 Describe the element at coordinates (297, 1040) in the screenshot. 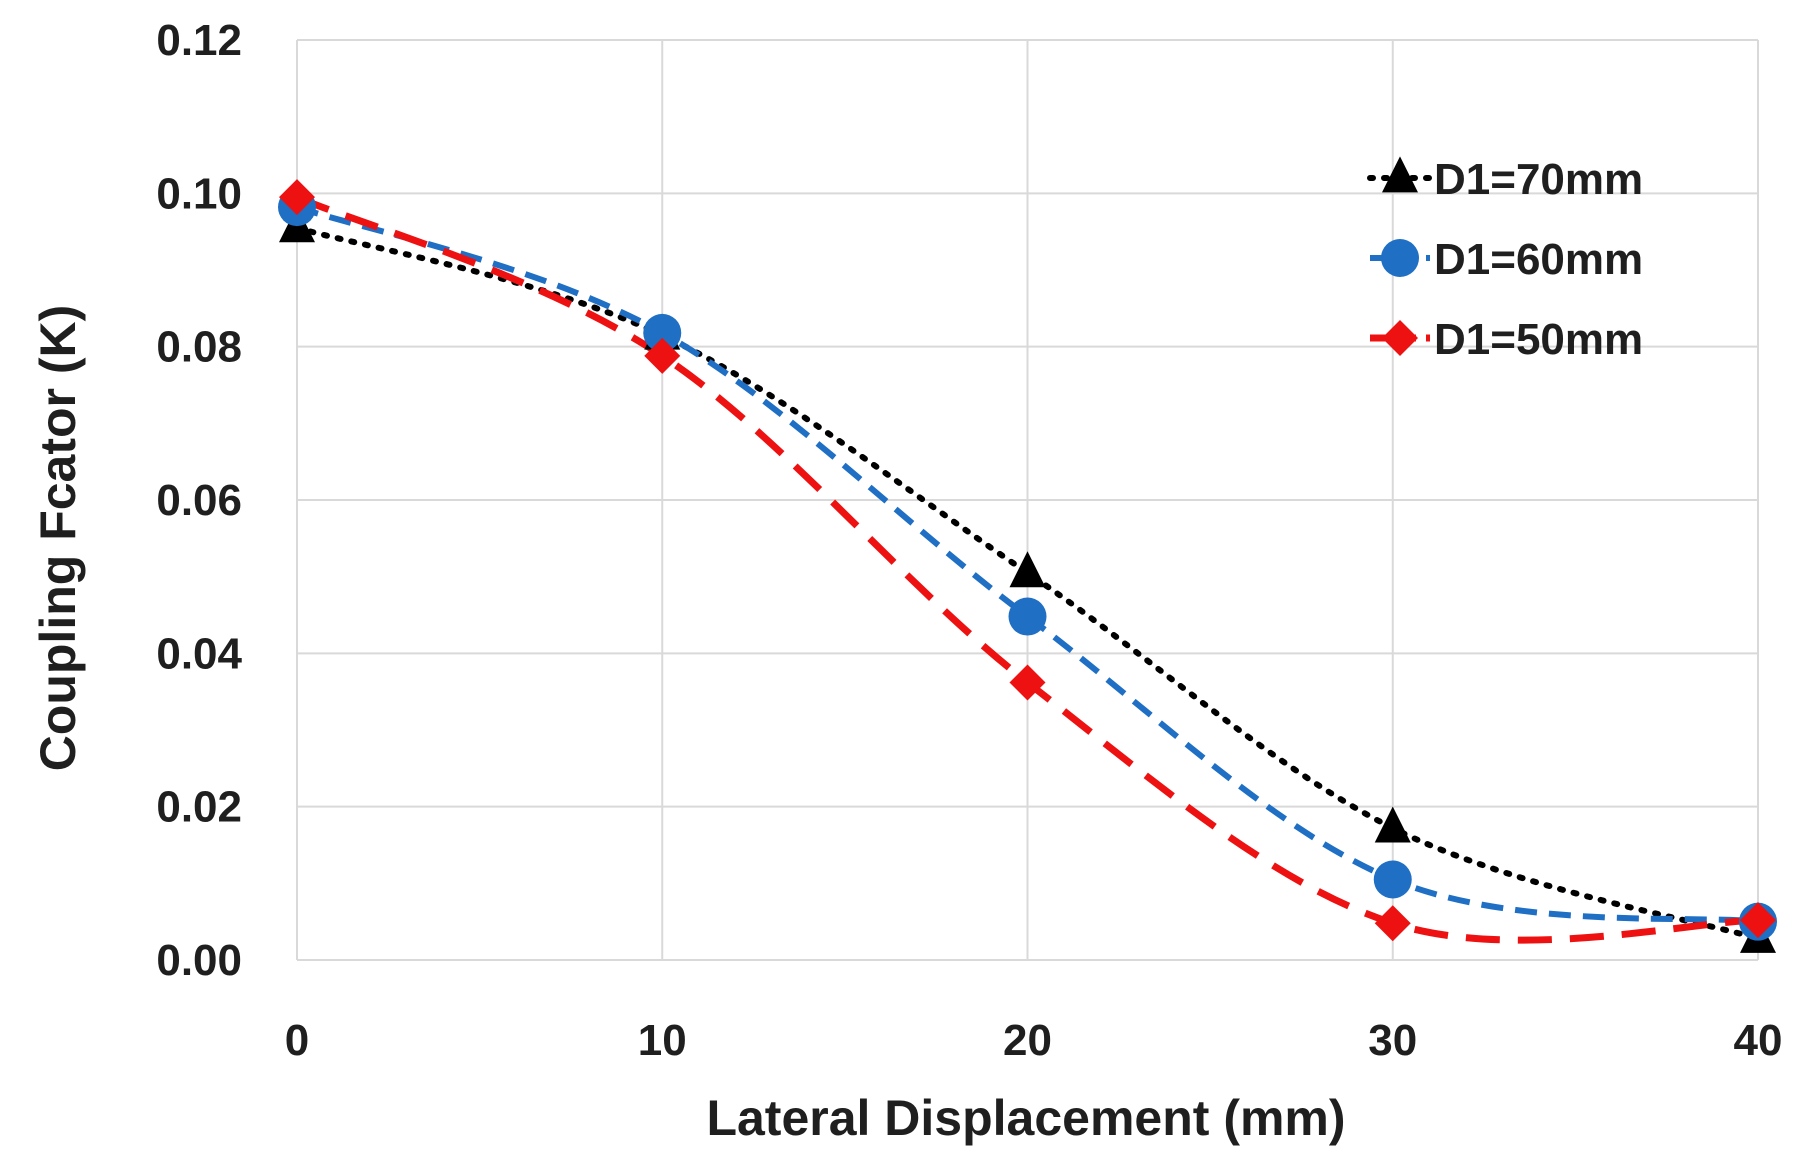

I see `x-tick-label: 0` at that location.